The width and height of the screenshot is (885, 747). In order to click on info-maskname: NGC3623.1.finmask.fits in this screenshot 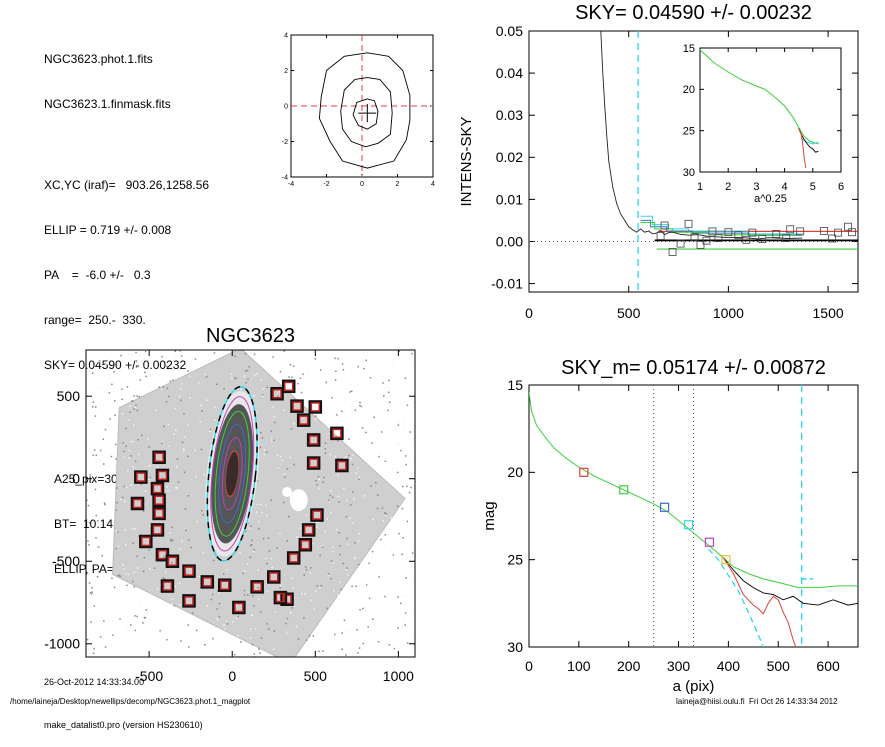, I will do `click(107, 104)`.